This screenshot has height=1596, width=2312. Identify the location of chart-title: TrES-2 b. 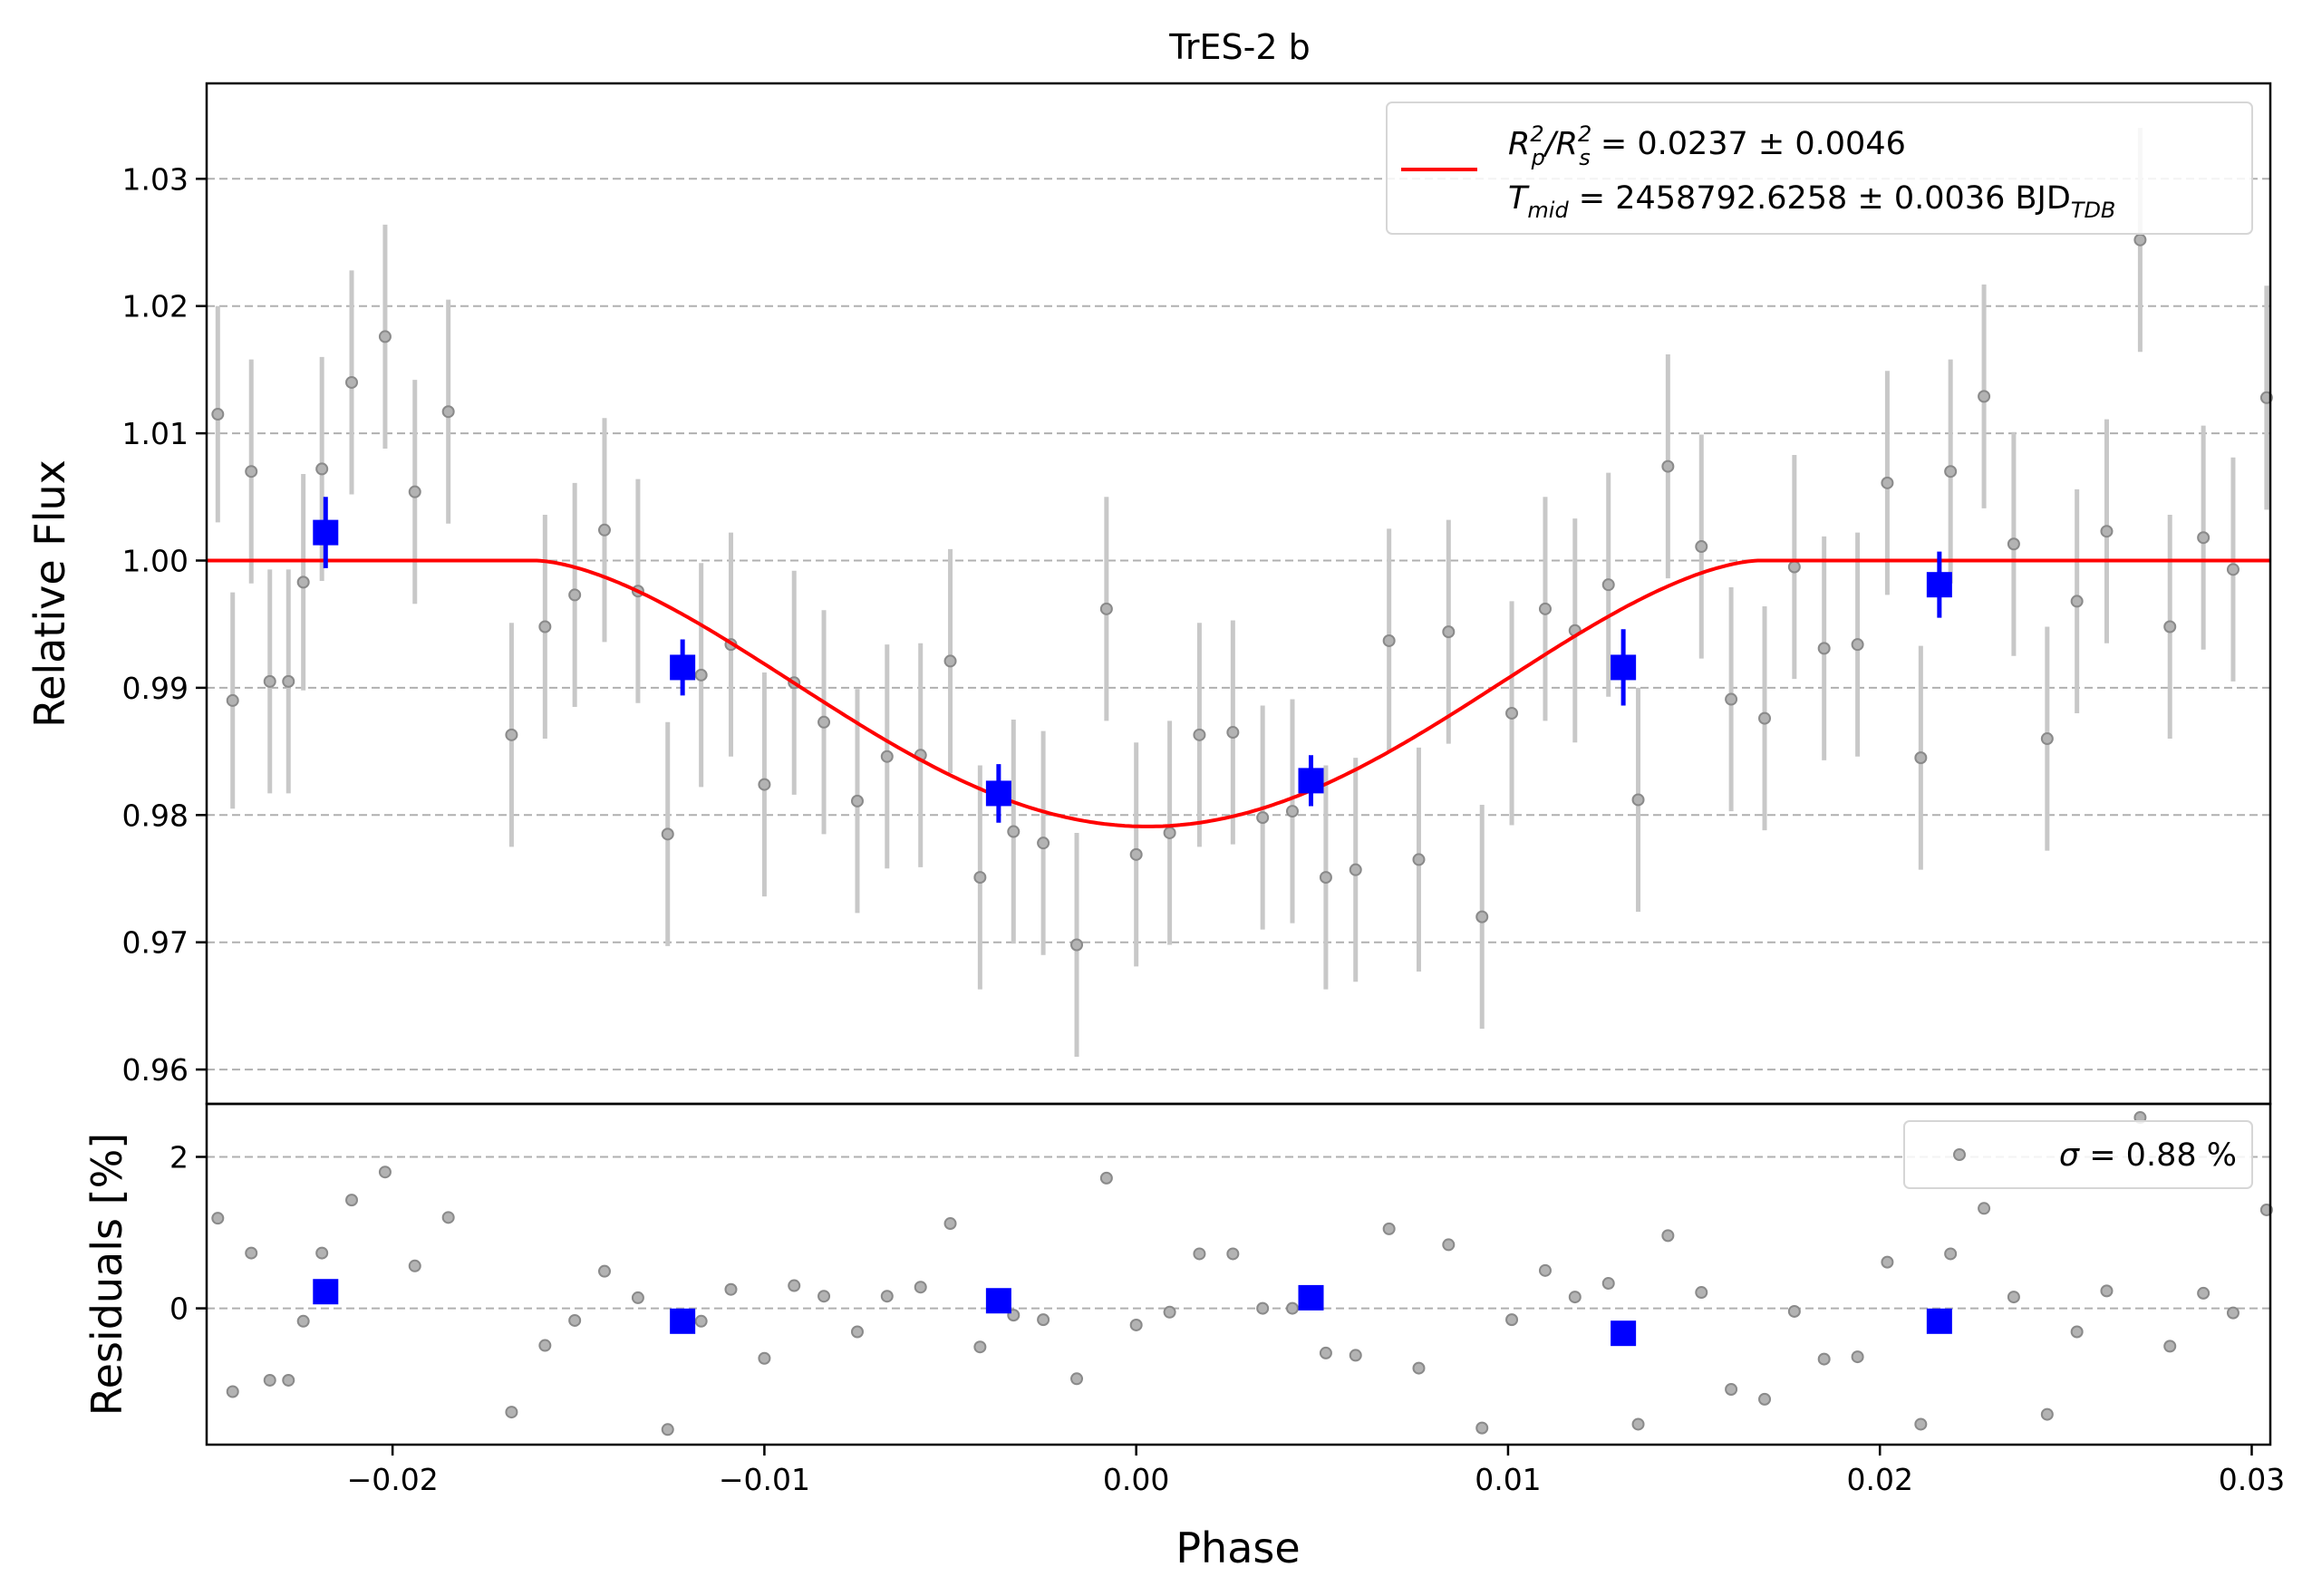
(1239, 47).